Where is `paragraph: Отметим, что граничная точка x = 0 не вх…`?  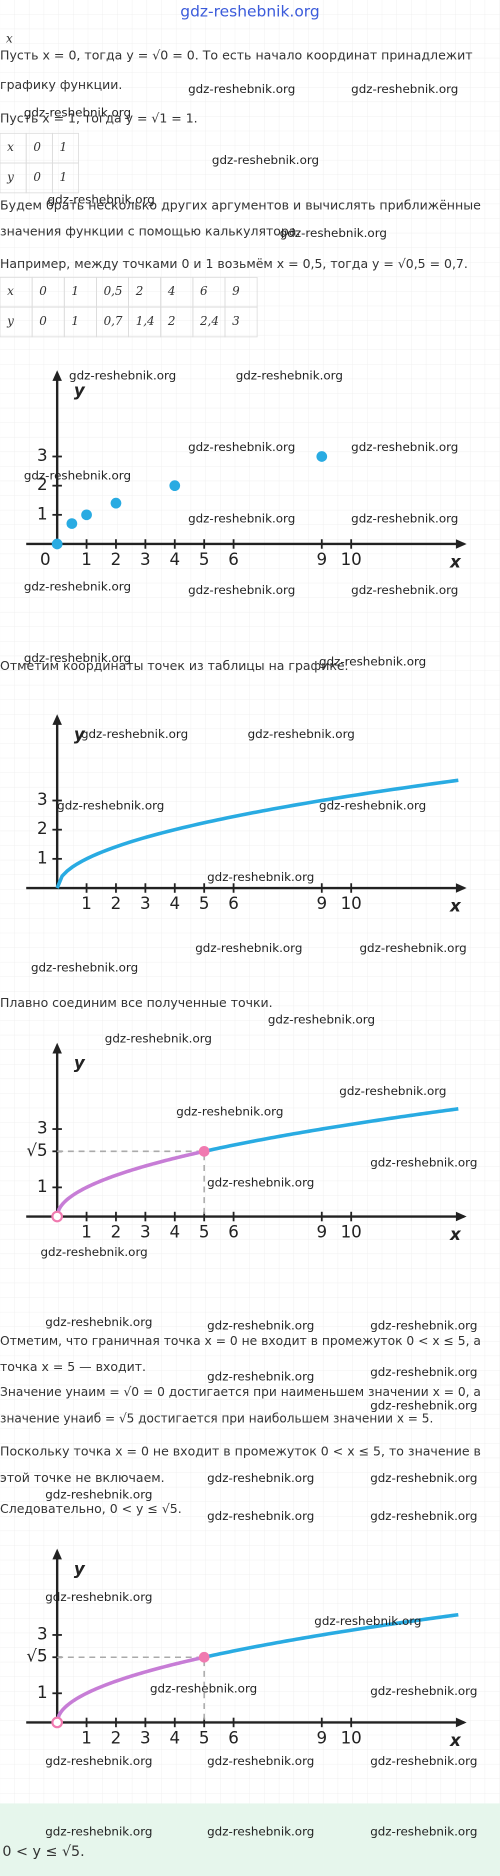 paragraph: Отметим, что граничная точка x = 0 не вх… is located at coordinates (240, 1340).